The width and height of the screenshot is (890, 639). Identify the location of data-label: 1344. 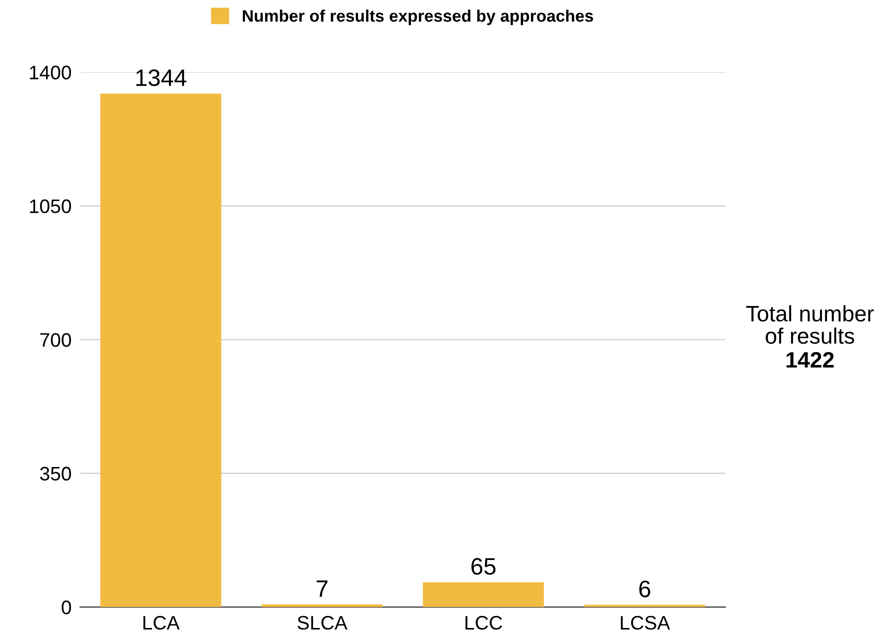
(161, 77).